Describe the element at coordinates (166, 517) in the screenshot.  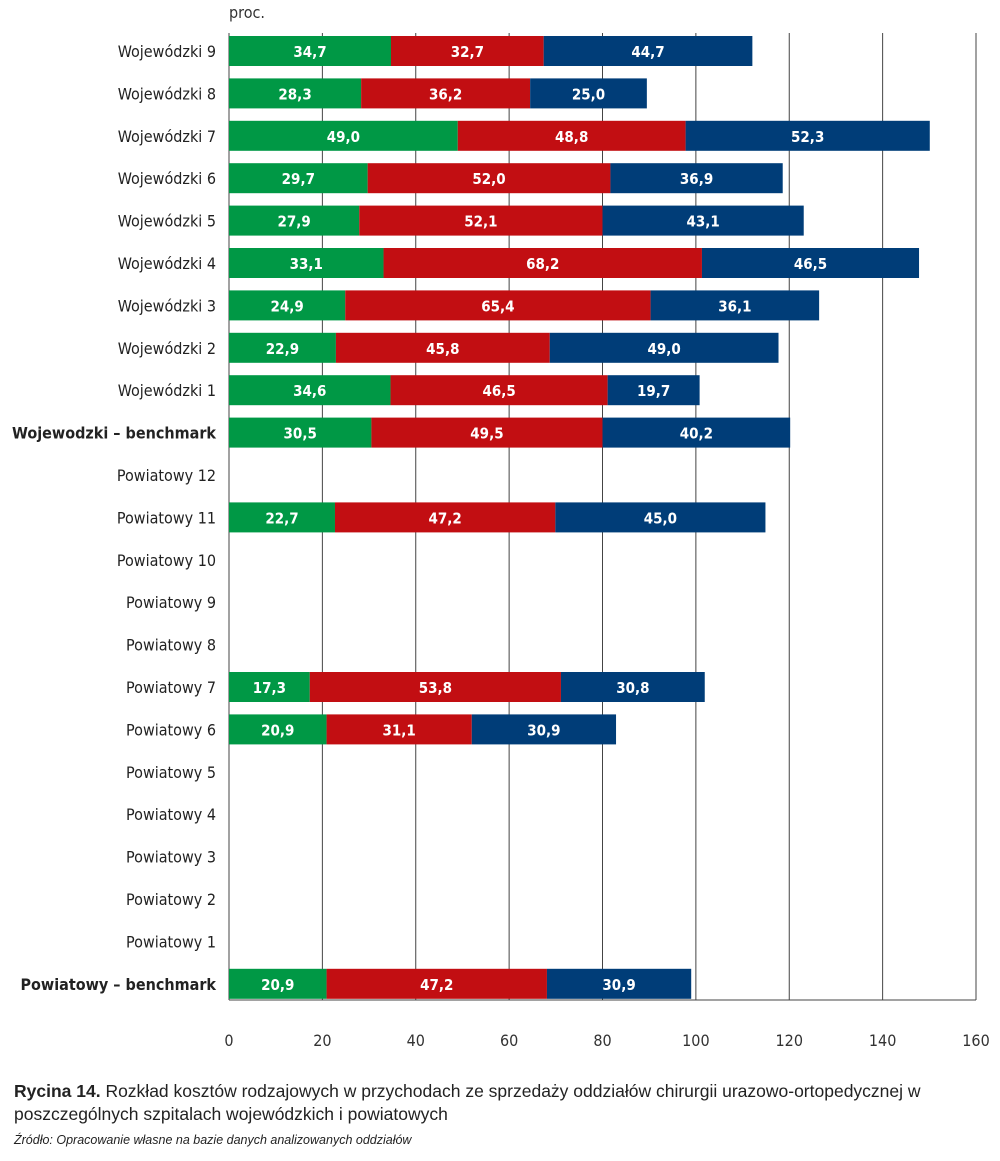
I see `category-label: Powiatowy 11` at that location.